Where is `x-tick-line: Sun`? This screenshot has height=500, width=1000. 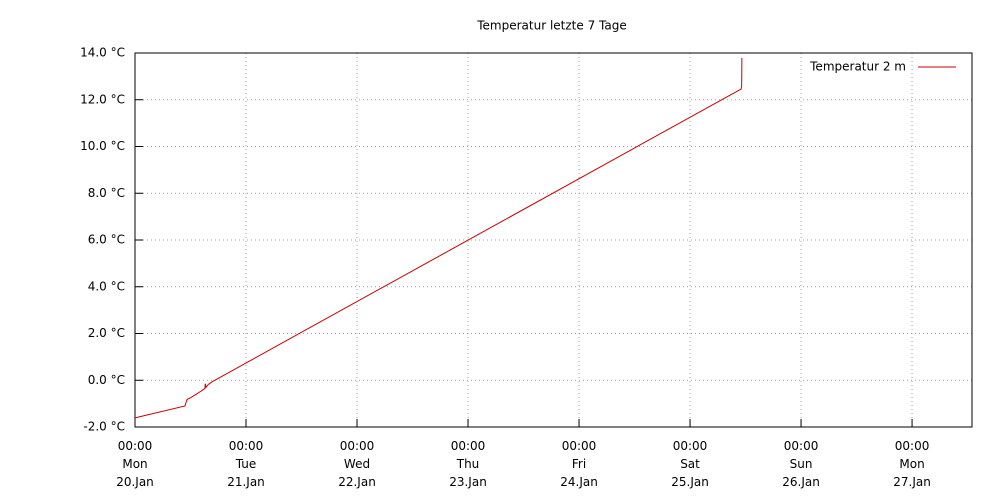 x-tick-line: Sun is located at coordinates (801, 464).